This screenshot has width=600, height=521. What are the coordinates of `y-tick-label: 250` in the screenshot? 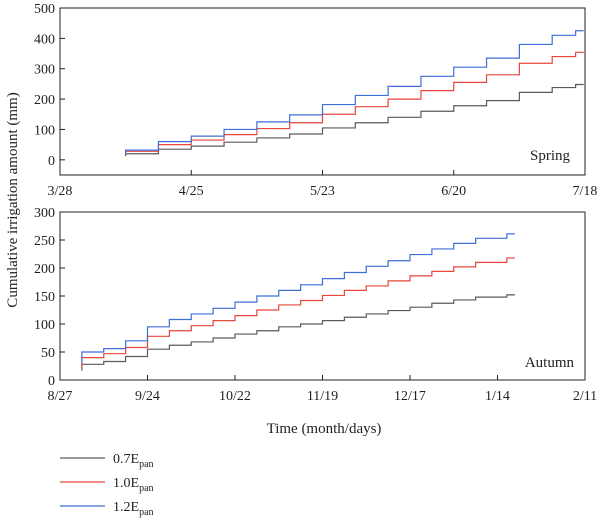 It's located at (44, 241).